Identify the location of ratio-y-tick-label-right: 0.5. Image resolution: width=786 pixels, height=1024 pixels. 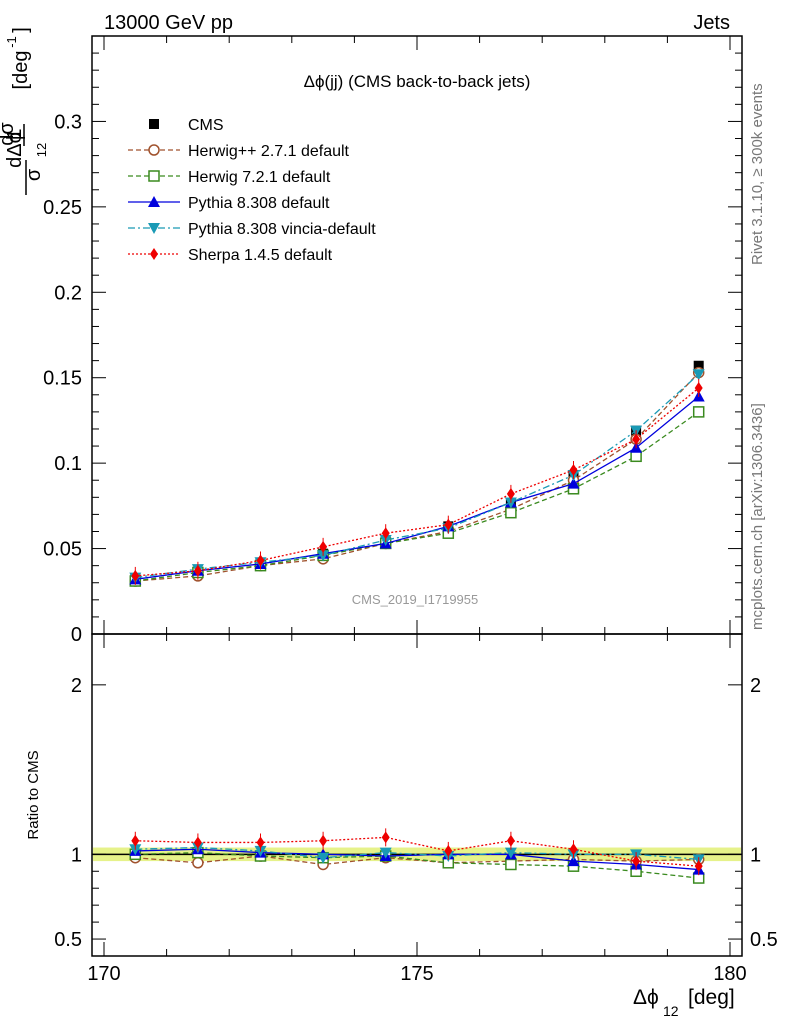
(764, 940).